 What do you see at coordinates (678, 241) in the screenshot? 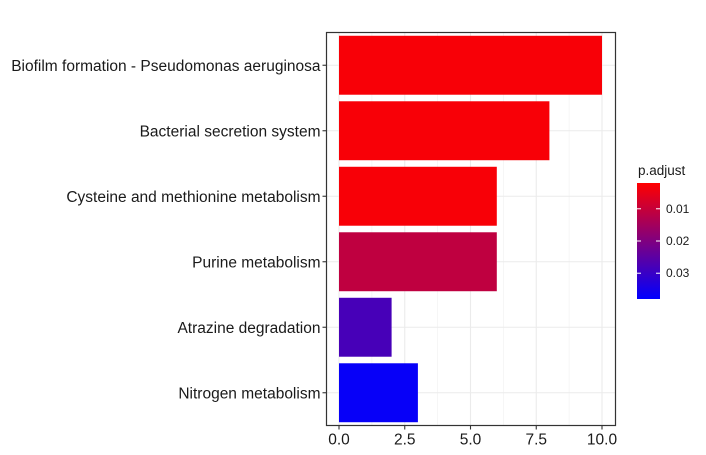
I see `legend-tick-label: 0.02` at bounding box center [678, 241].